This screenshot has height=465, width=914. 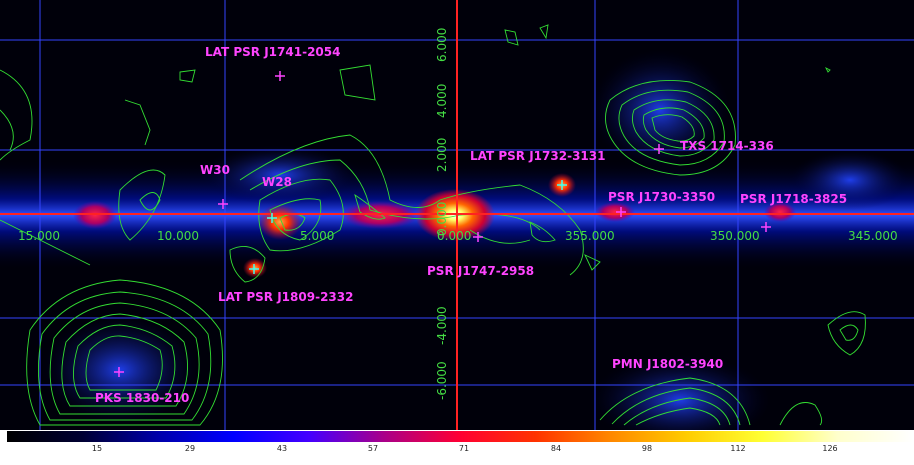 What do you see at coordinates (39, 236) in the screenshot?
I see `lon-tick-label: 15.000` at bounding box center [39, 236].